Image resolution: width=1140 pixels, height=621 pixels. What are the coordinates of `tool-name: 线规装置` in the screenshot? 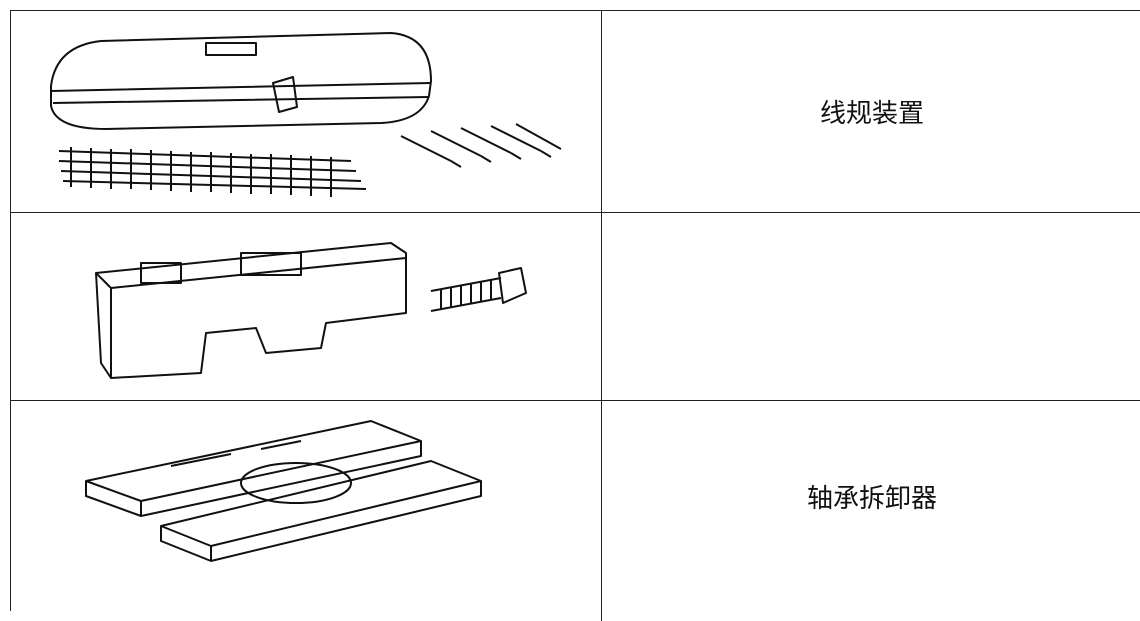 It's located at (871, 114).